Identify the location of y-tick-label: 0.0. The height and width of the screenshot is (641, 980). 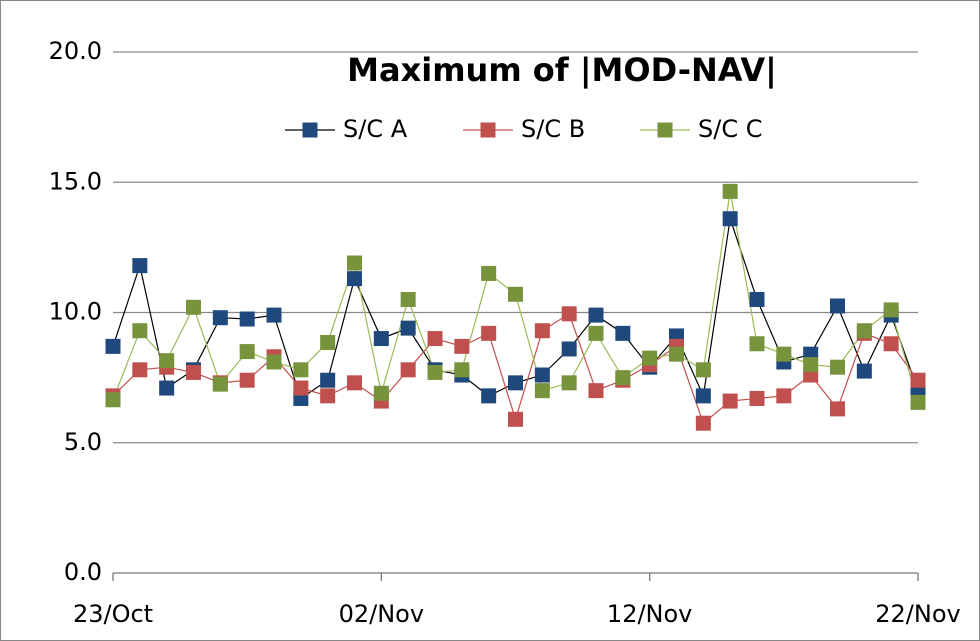
(83, 572).